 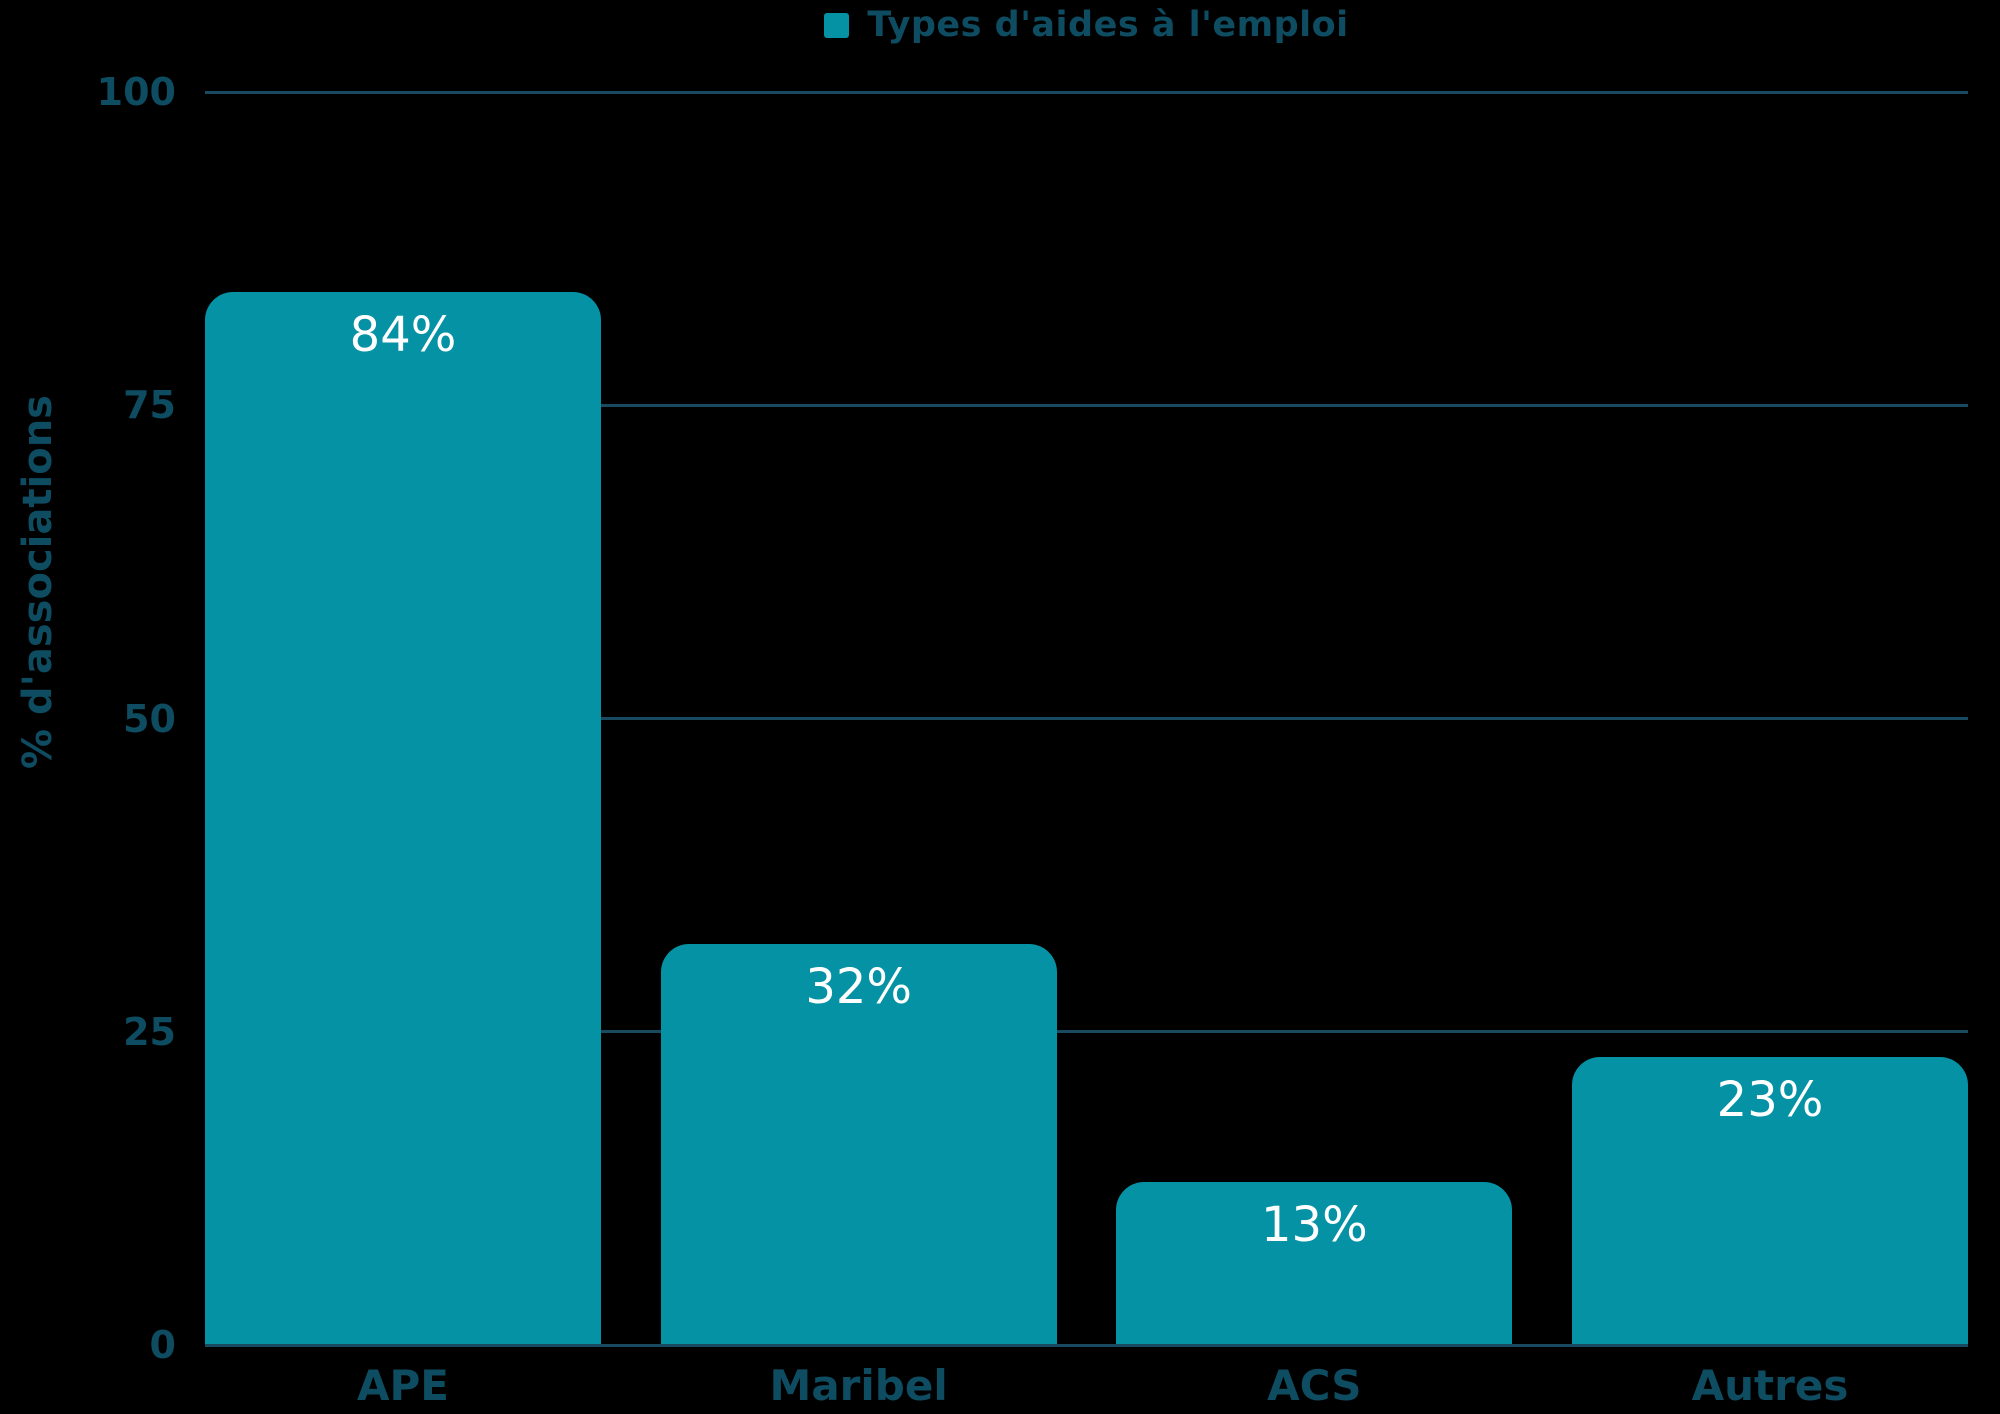 I want to click on value-label-Autres: 23%, so click(x=1770, y=1099).